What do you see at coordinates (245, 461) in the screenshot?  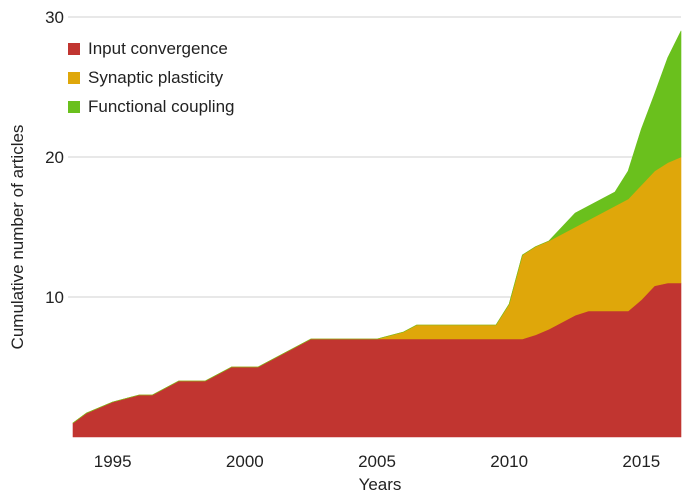 I see `x-tick-label-2000: 2000` at bounding box center [245, 461].